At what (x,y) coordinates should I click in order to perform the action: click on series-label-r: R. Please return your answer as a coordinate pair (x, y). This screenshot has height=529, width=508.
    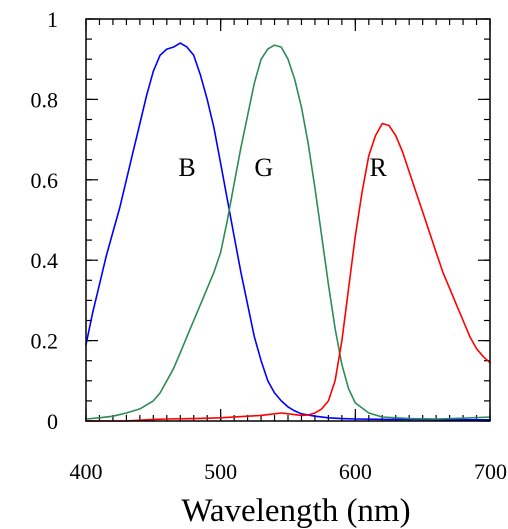
    Looking at the image, I should click on (379, 167).